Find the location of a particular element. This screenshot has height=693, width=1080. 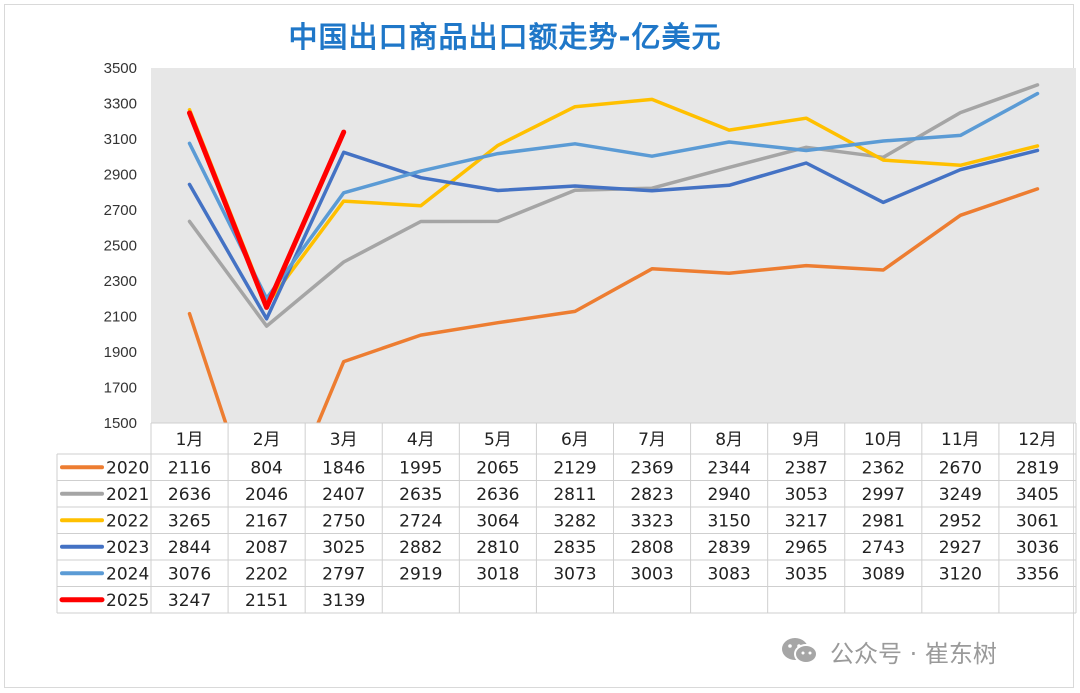

data-label: 2065 is located at coordinates (497, 468).